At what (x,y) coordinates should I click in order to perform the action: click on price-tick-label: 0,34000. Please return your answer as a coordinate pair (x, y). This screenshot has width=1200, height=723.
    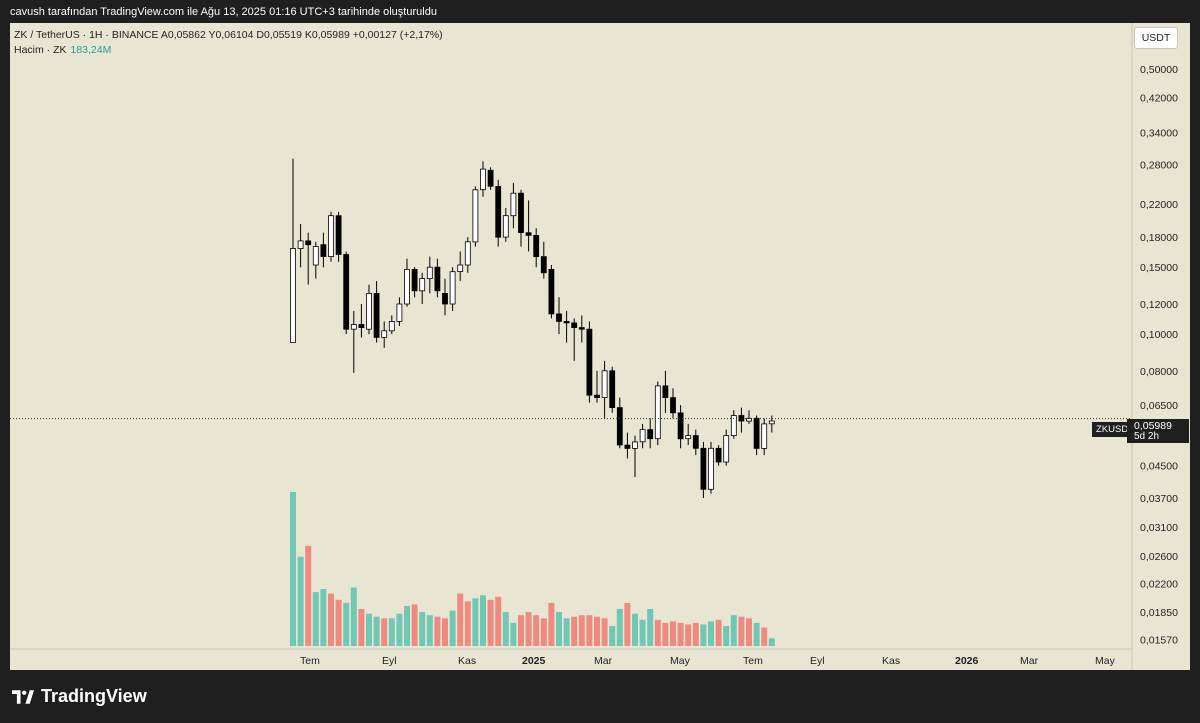
    Looking at the image, I should click on (1159, 133).